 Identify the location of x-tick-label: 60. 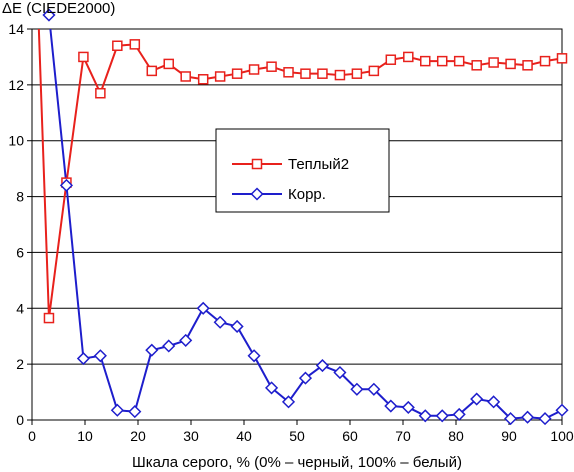
(350, 436).